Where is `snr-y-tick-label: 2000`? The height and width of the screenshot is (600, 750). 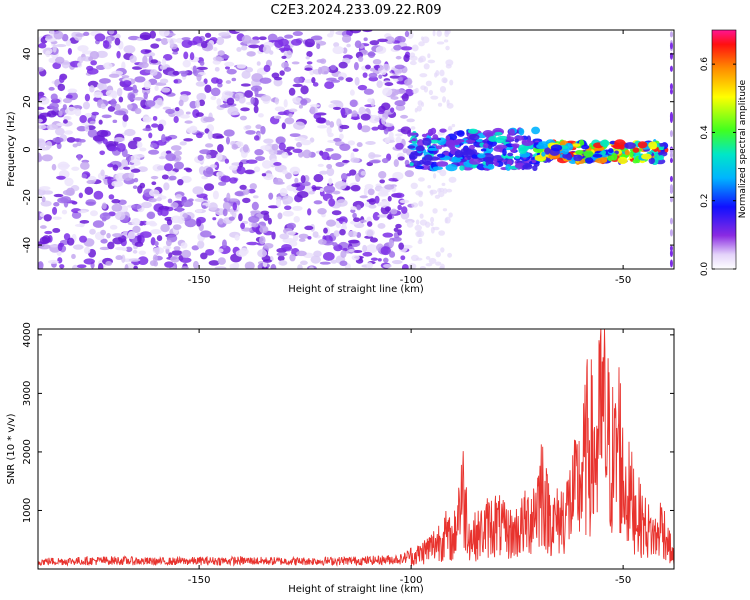 snr-y-tick-label: 2000 is located at coordinates (27, 451).